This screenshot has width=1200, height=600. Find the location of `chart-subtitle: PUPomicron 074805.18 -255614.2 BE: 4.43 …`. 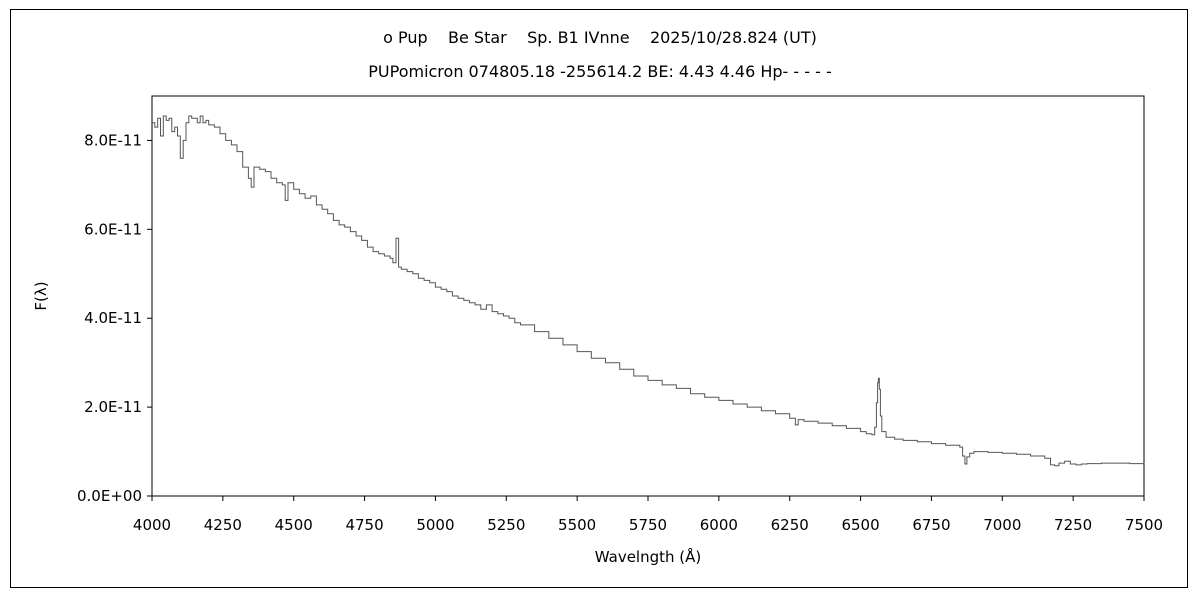

chart-subtitle: PUPomicron 074805.18 -255614.2 BE: 4.43 … is located at coordinates (600, 71).